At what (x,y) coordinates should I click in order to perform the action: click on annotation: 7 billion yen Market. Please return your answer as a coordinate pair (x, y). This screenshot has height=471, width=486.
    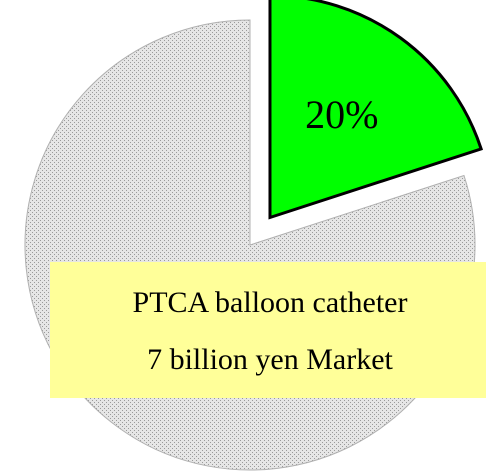
    Looking at the image, I should click on (270, 359).